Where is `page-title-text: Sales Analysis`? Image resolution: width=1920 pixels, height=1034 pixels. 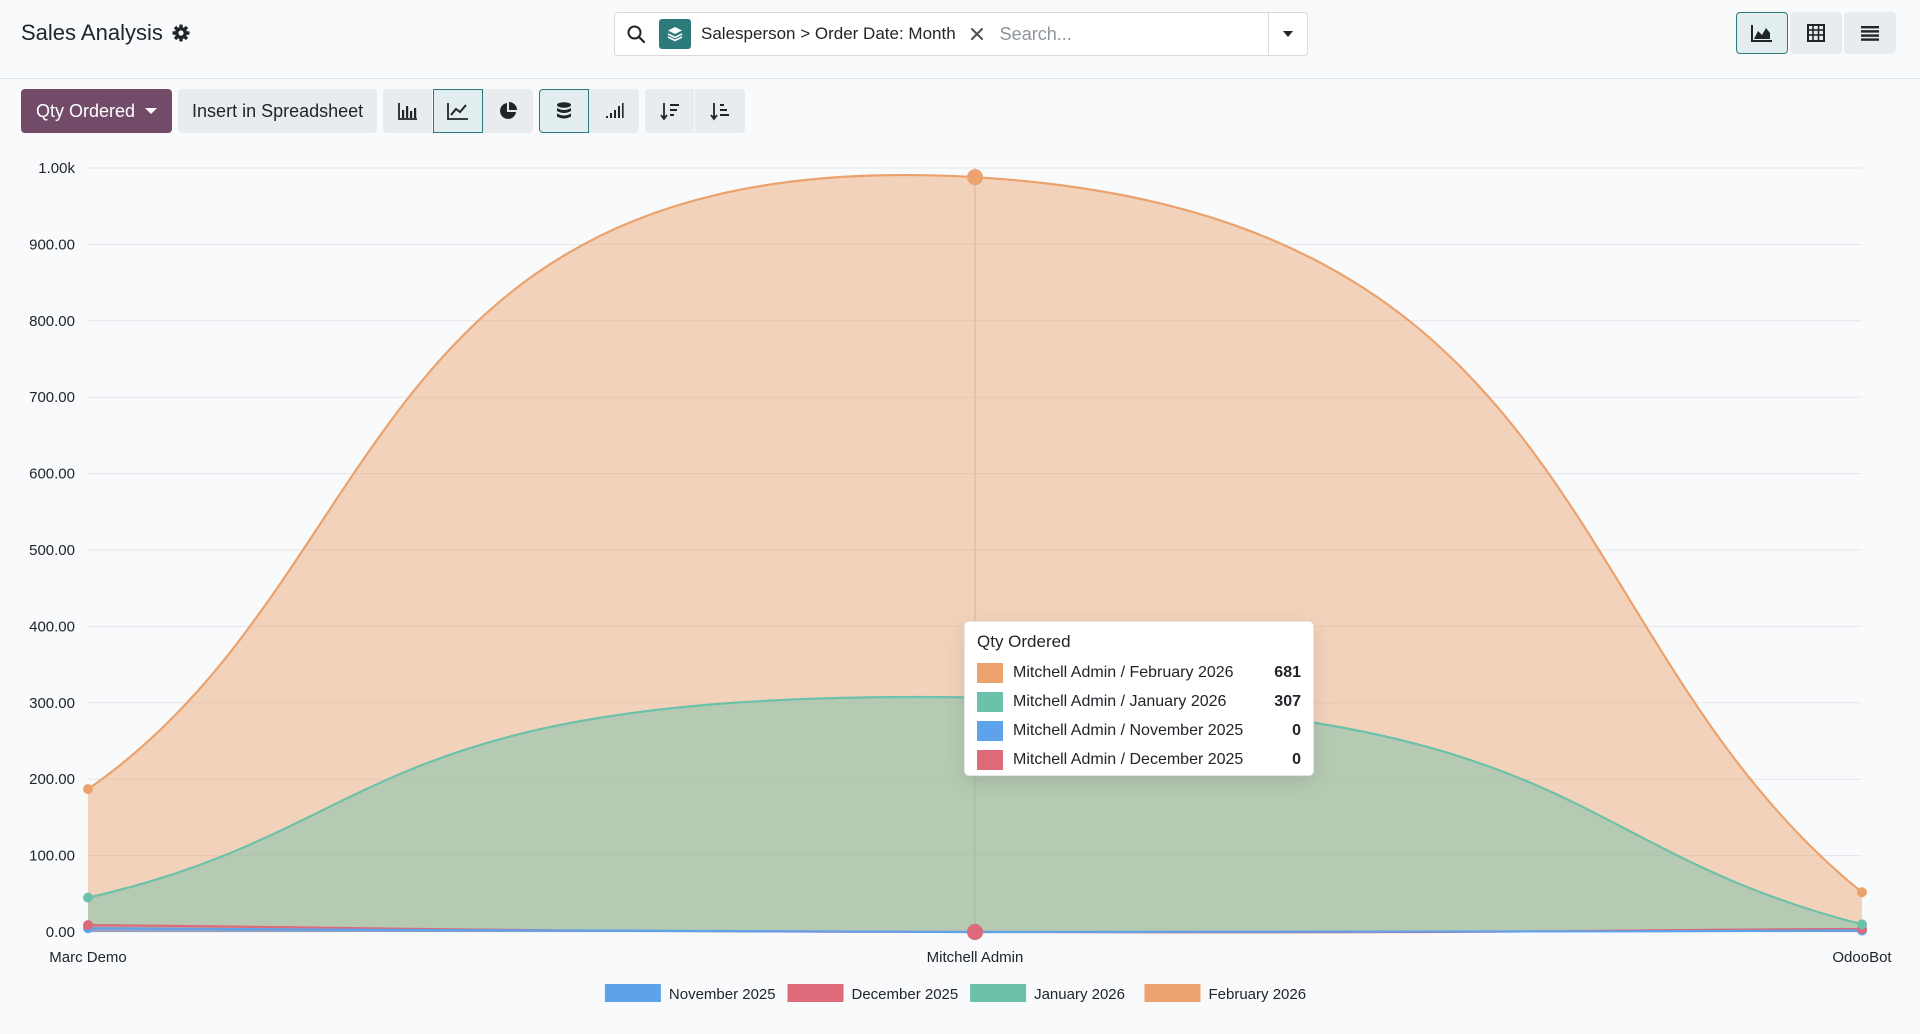 page-title-text: Sales Analysis is located at coordinates (92, 32).